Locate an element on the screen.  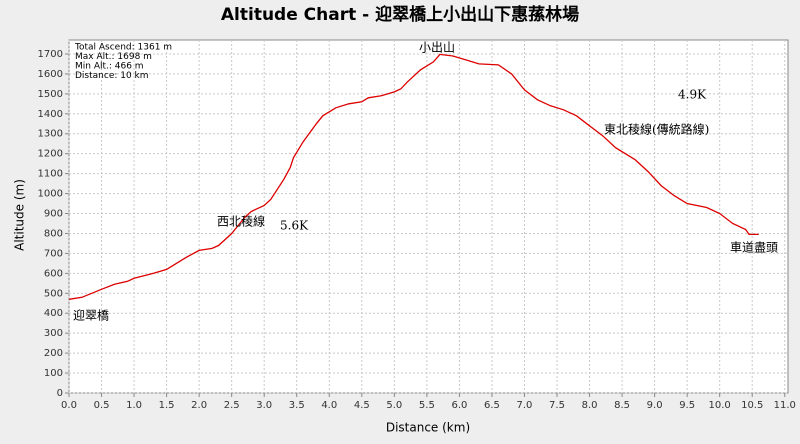
y-tick-label: 1700 is located at coordinates (50, 54).